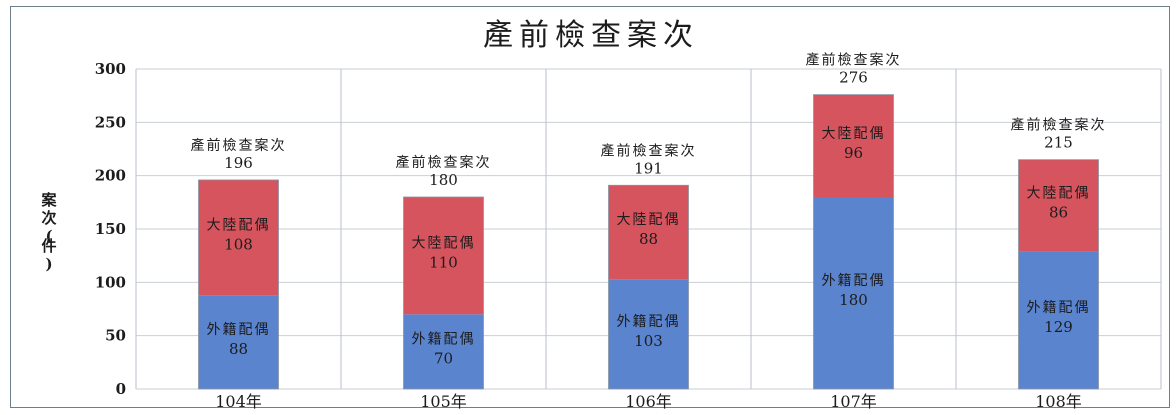  I want to click on x-tick-labels: 104年 105年 106年 107年 108年, so click(648, 400).